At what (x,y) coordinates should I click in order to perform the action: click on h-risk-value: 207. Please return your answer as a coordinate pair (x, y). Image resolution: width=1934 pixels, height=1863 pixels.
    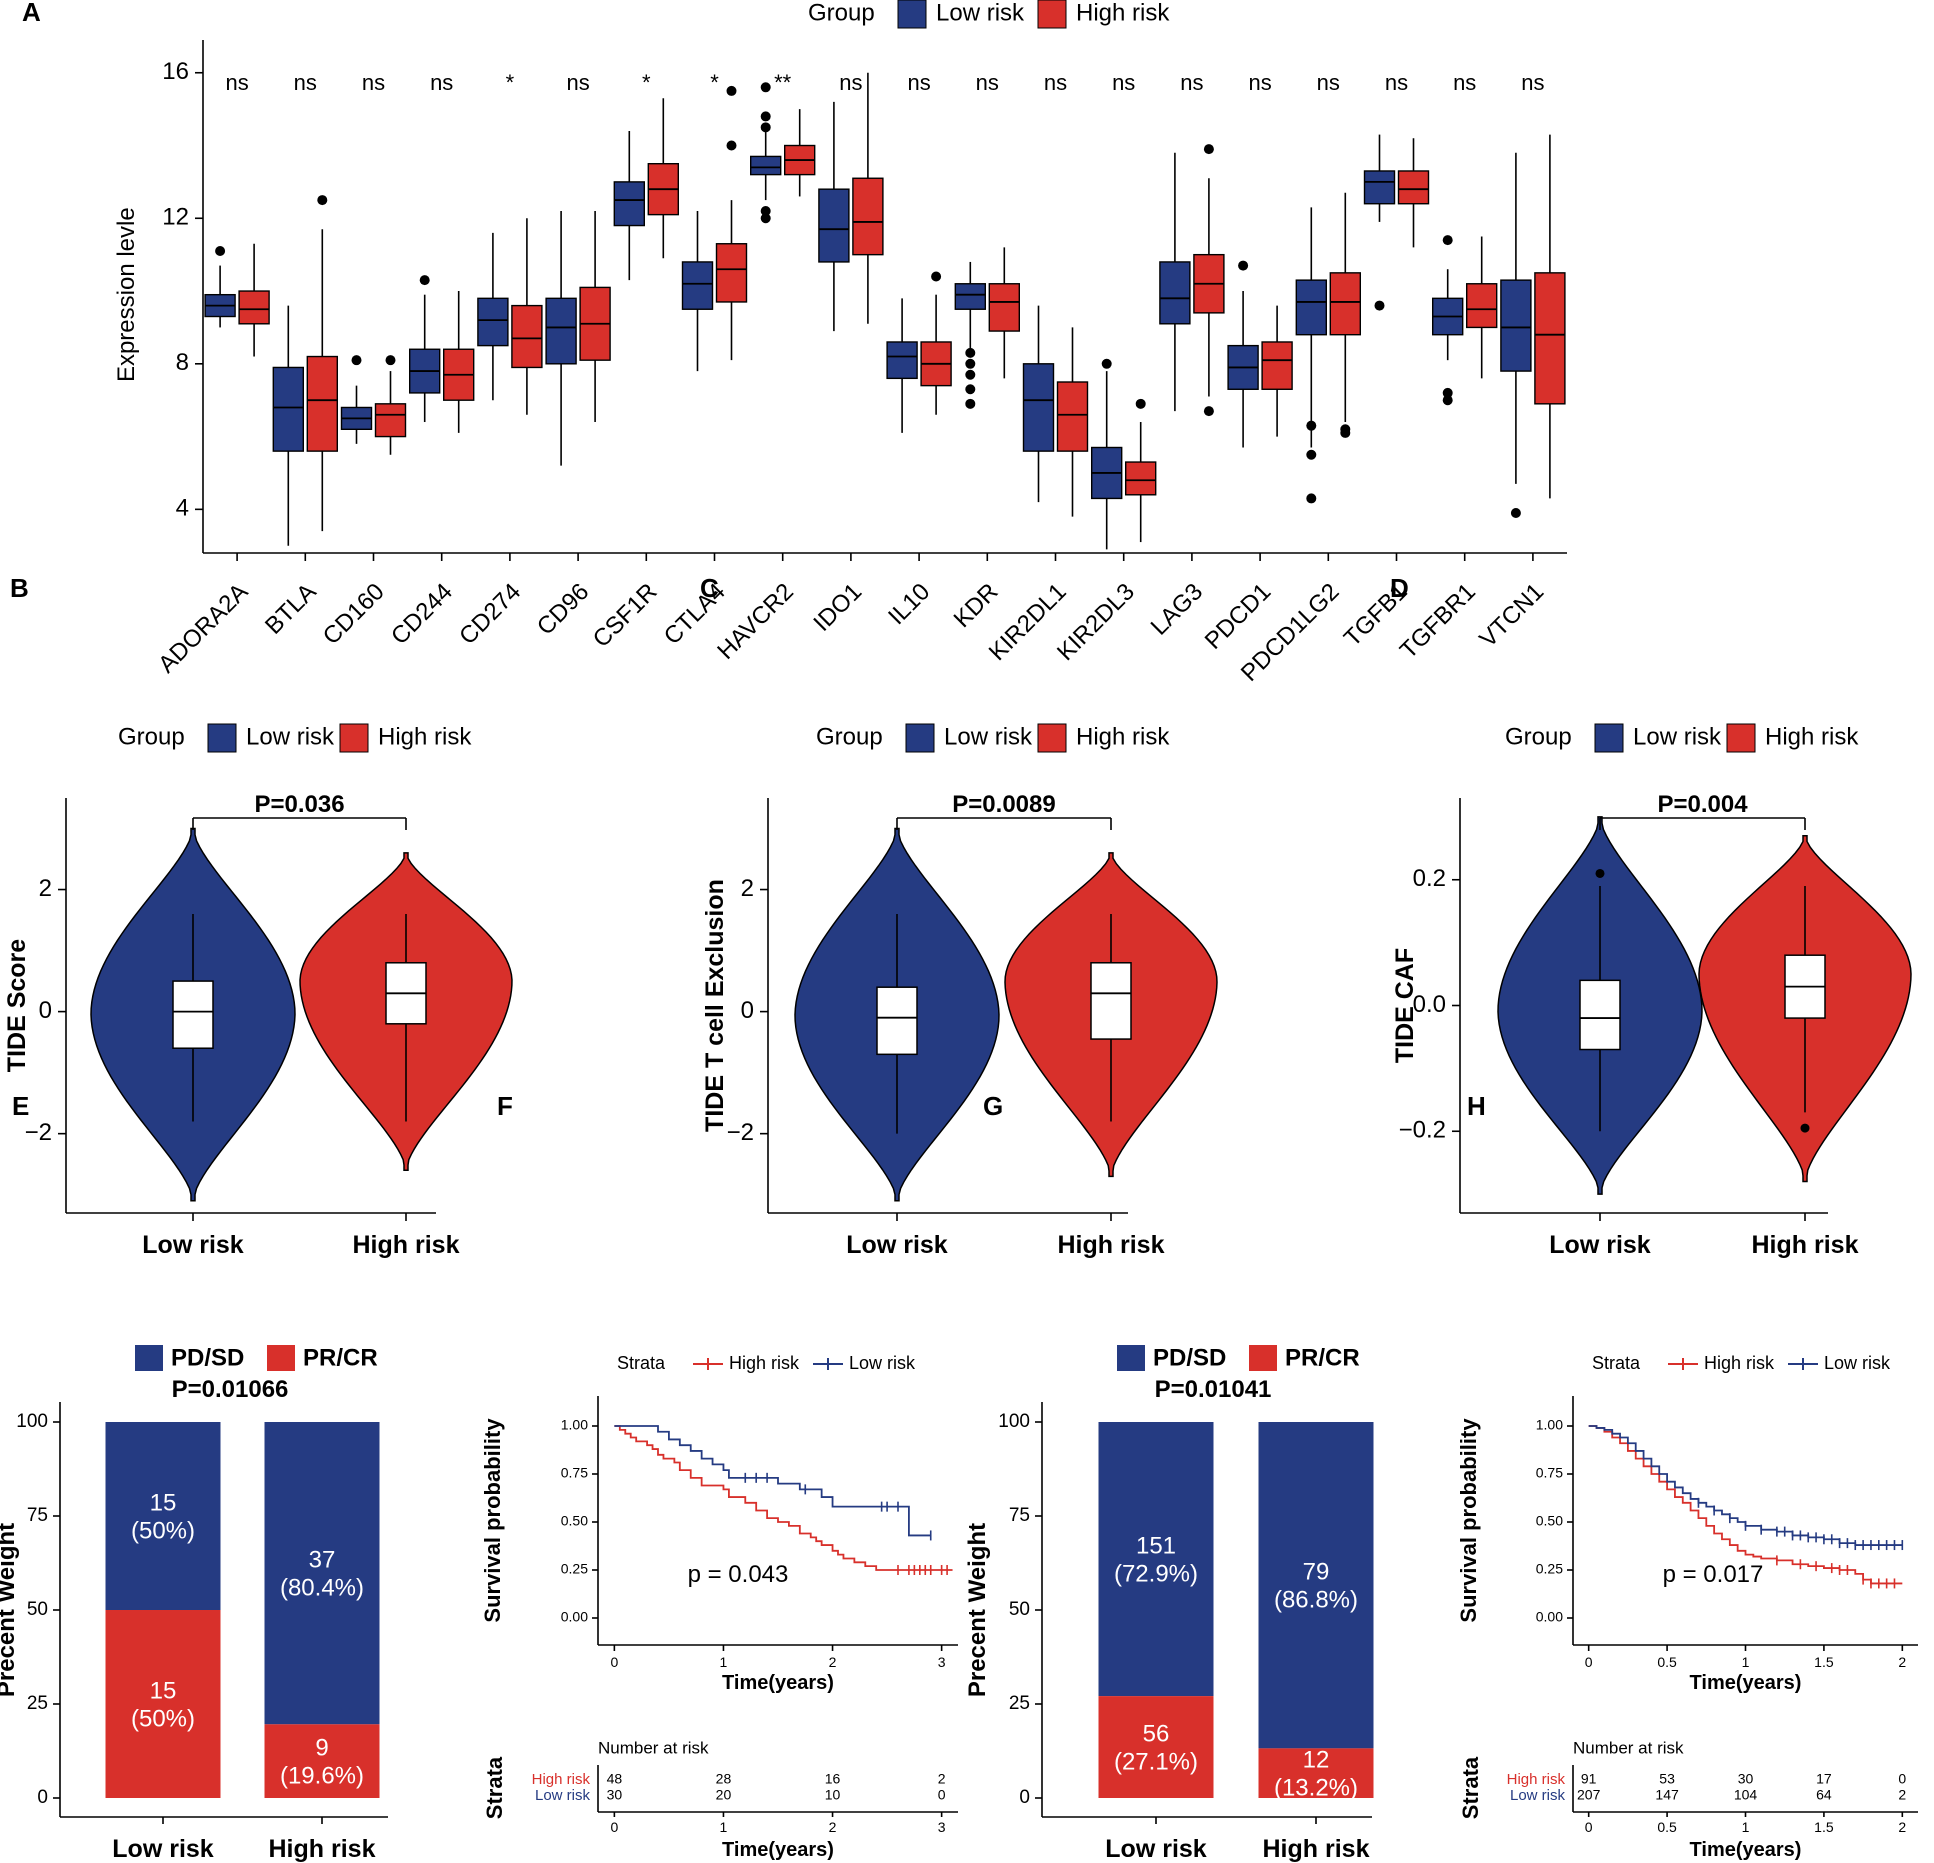
    Looking at the image, I should click on (1589, 1795).